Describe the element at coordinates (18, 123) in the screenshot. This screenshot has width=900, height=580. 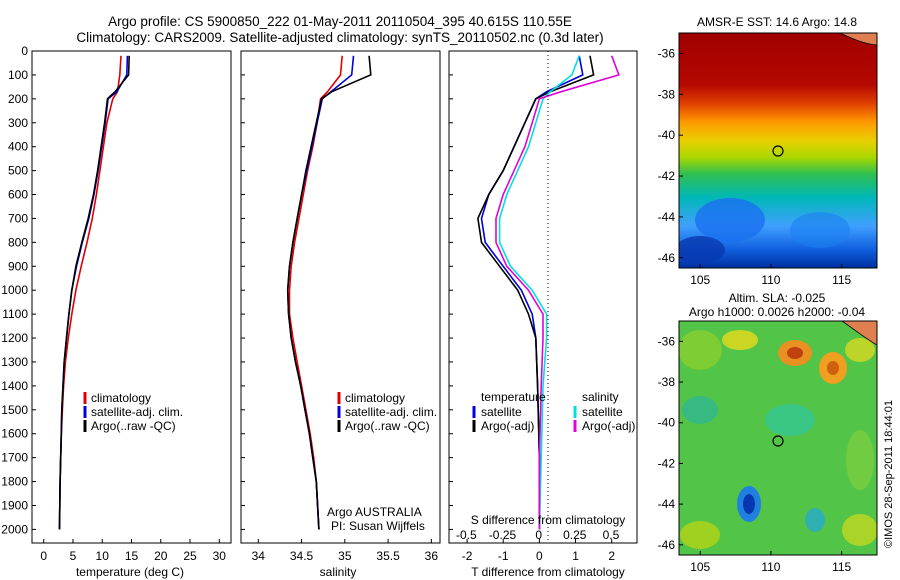
I see `depth-tick-label: 300` at that location.